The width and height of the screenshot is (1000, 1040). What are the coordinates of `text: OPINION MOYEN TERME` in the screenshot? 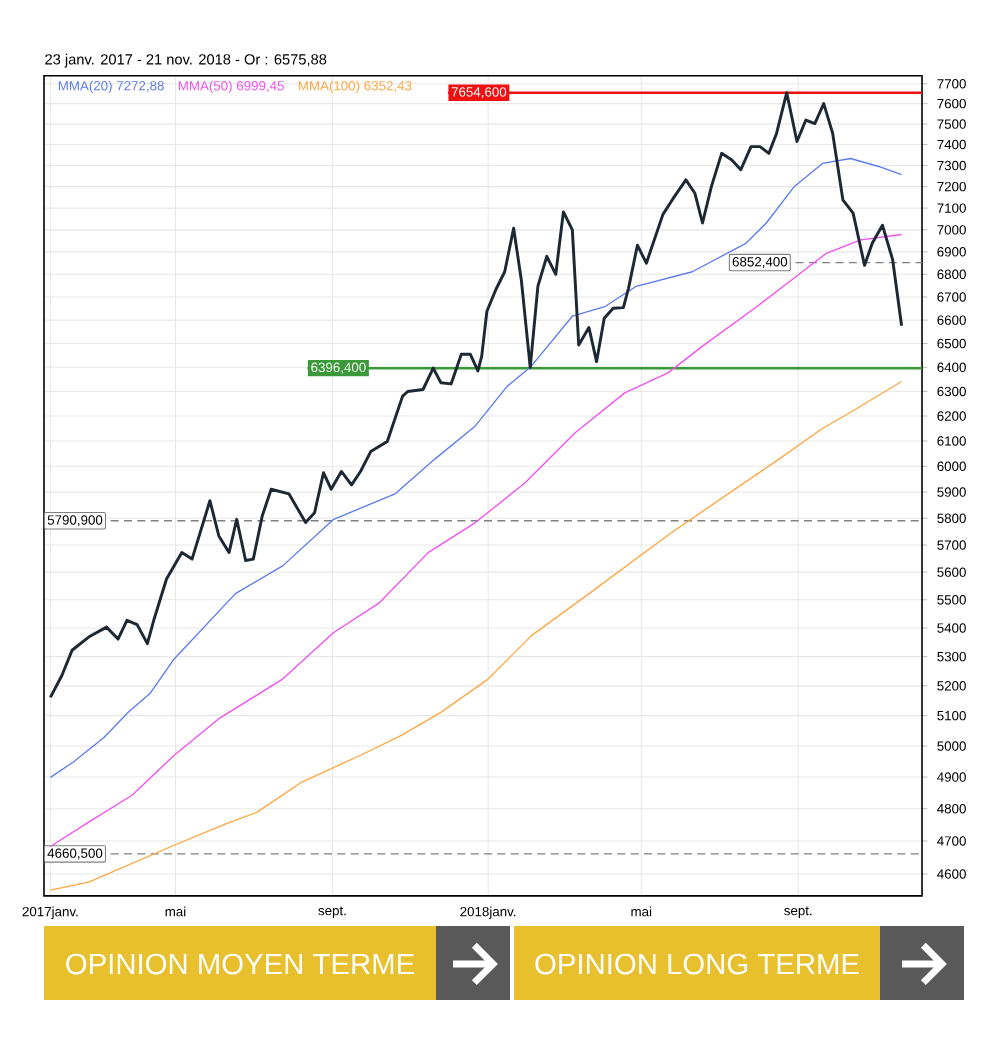 It's located at (240, 964).